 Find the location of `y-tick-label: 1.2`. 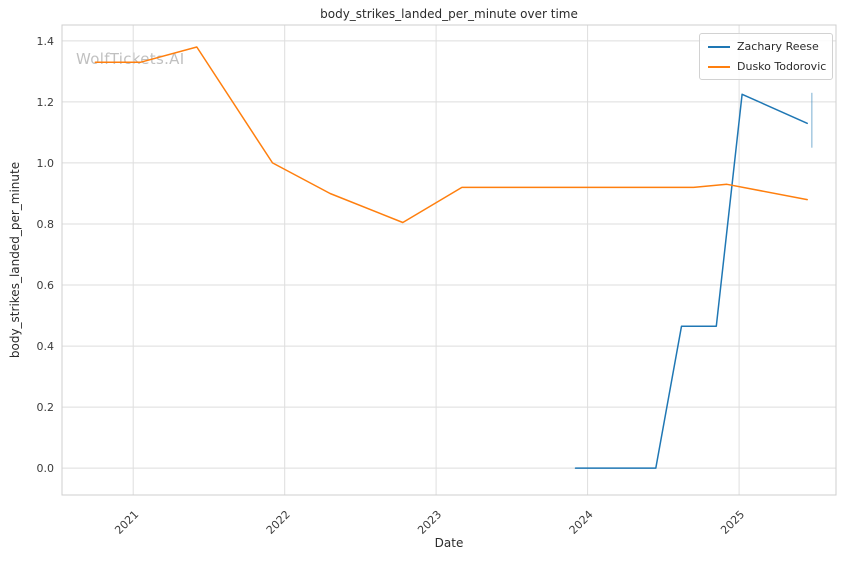

y-tick-label: 1.2 is located at coordinates (46, 102).